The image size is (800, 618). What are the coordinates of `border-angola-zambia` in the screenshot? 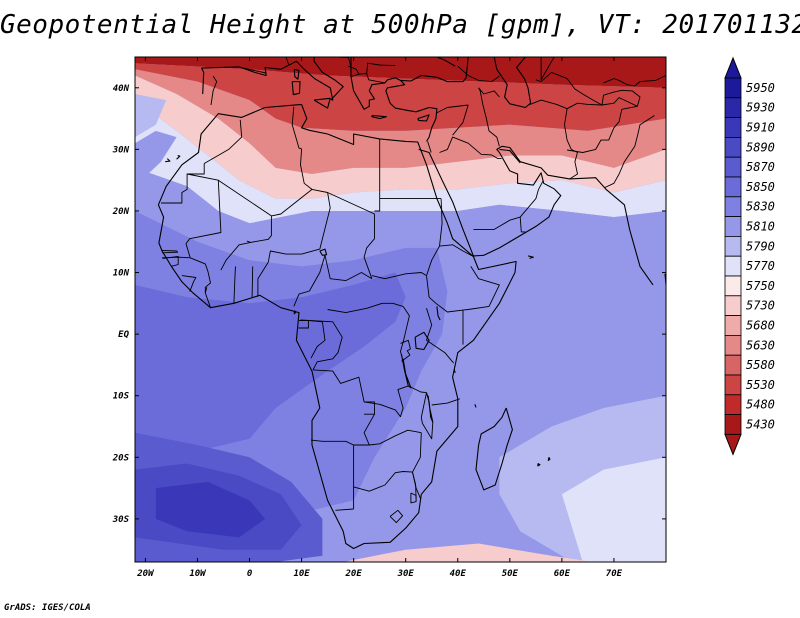 It's located at (369, 429).